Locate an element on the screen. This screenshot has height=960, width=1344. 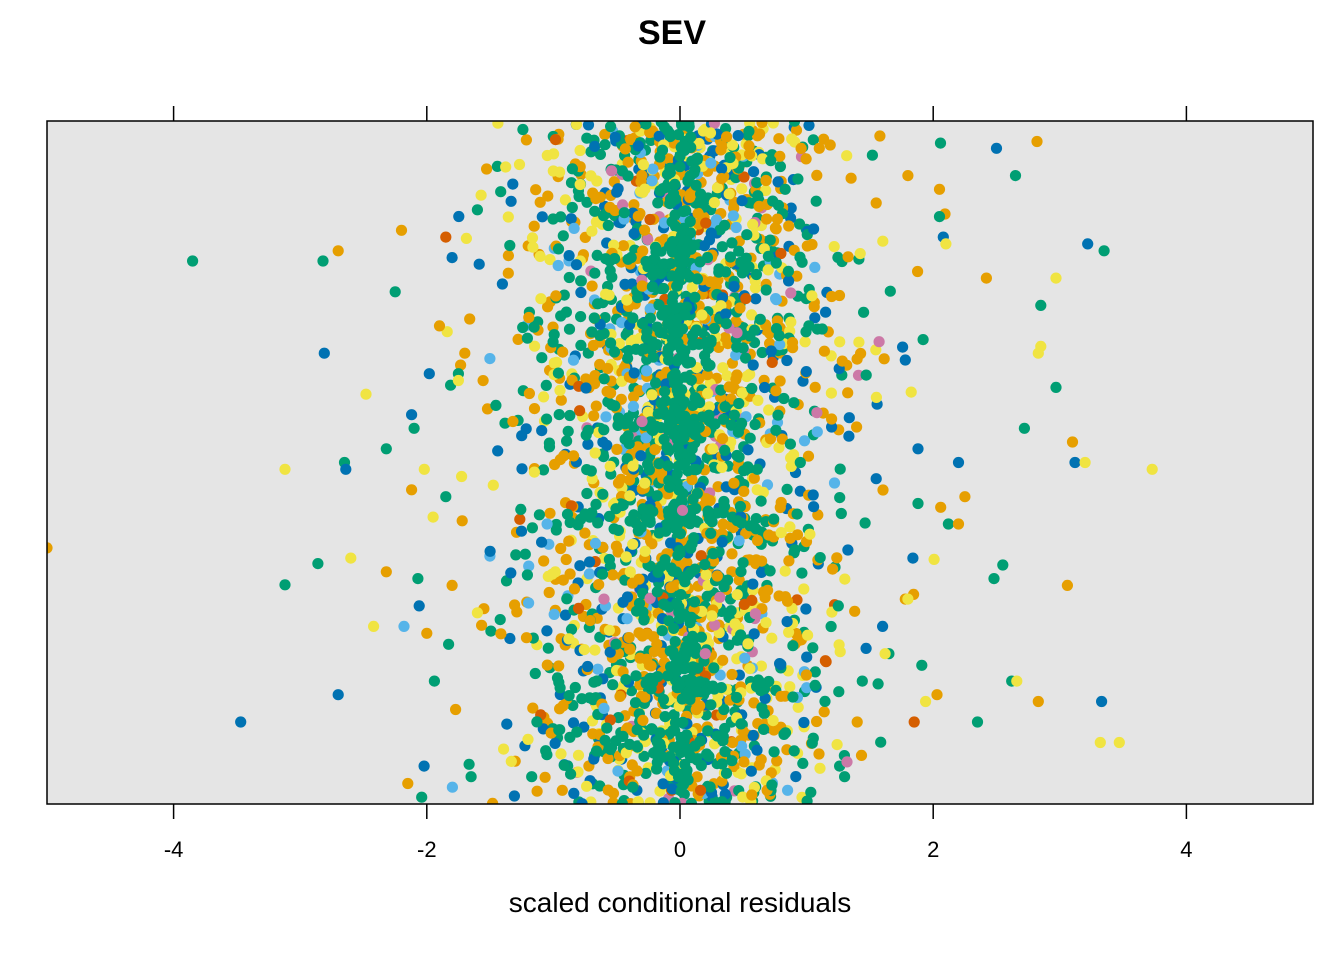
x-tick-label: 2 is located at coordinates (933, 849).